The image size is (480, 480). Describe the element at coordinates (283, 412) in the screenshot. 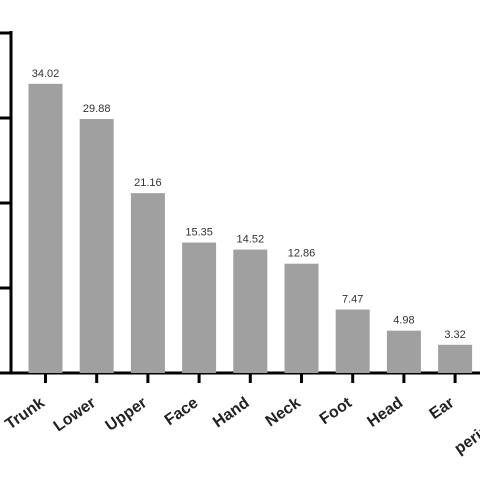

I see `category-label: Neck` at that location.